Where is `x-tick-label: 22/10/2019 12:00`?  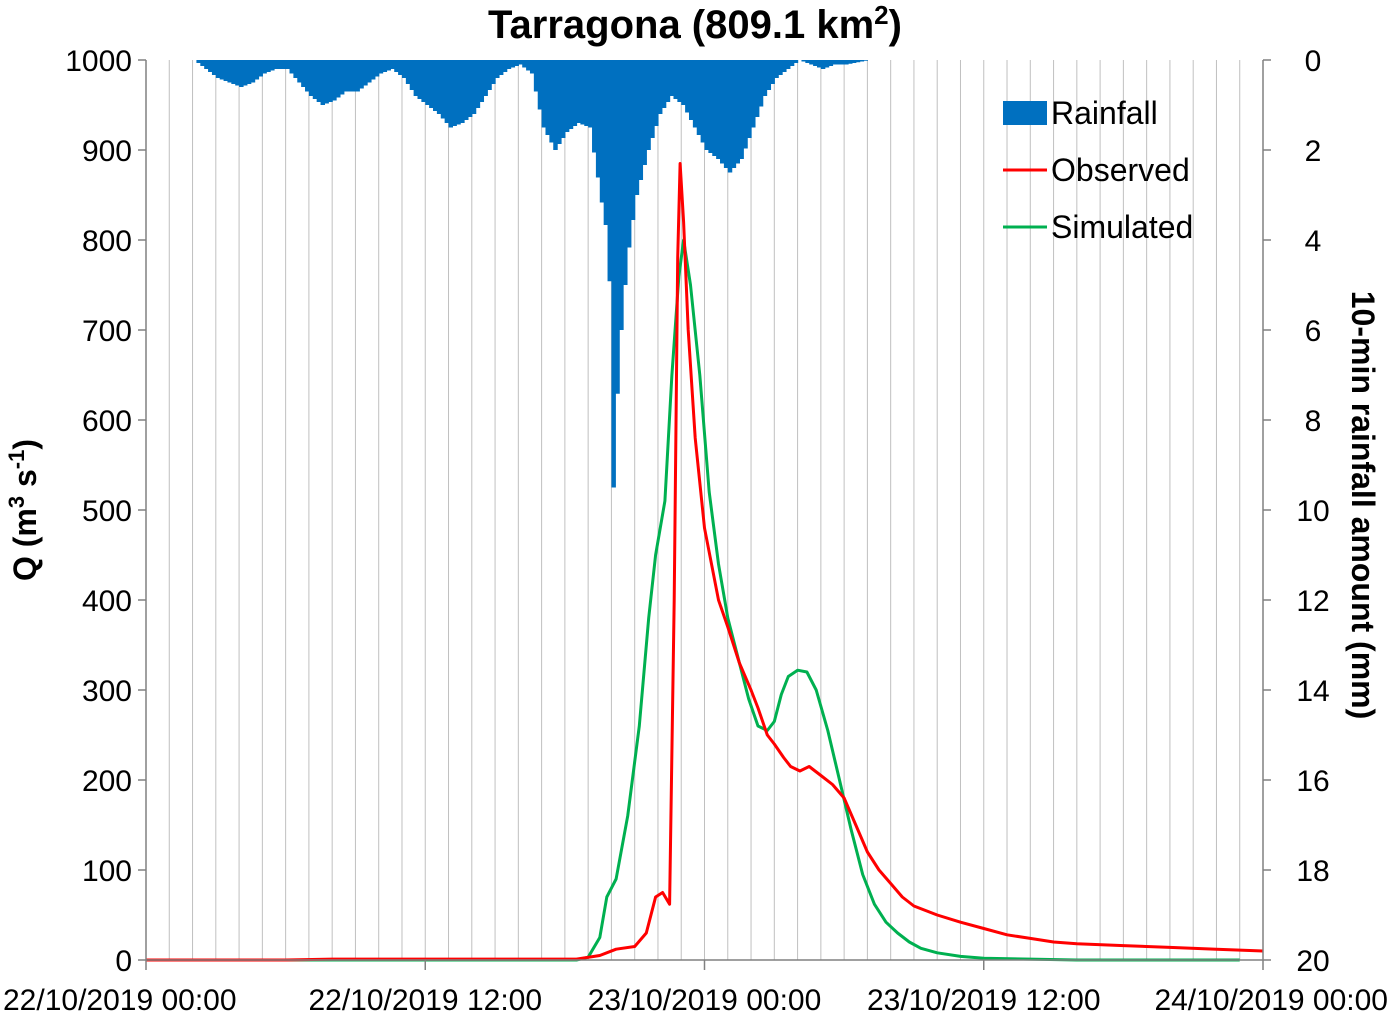
x-tick-label: 22/10/2019 12:00 is located at coordinates (425, 998).